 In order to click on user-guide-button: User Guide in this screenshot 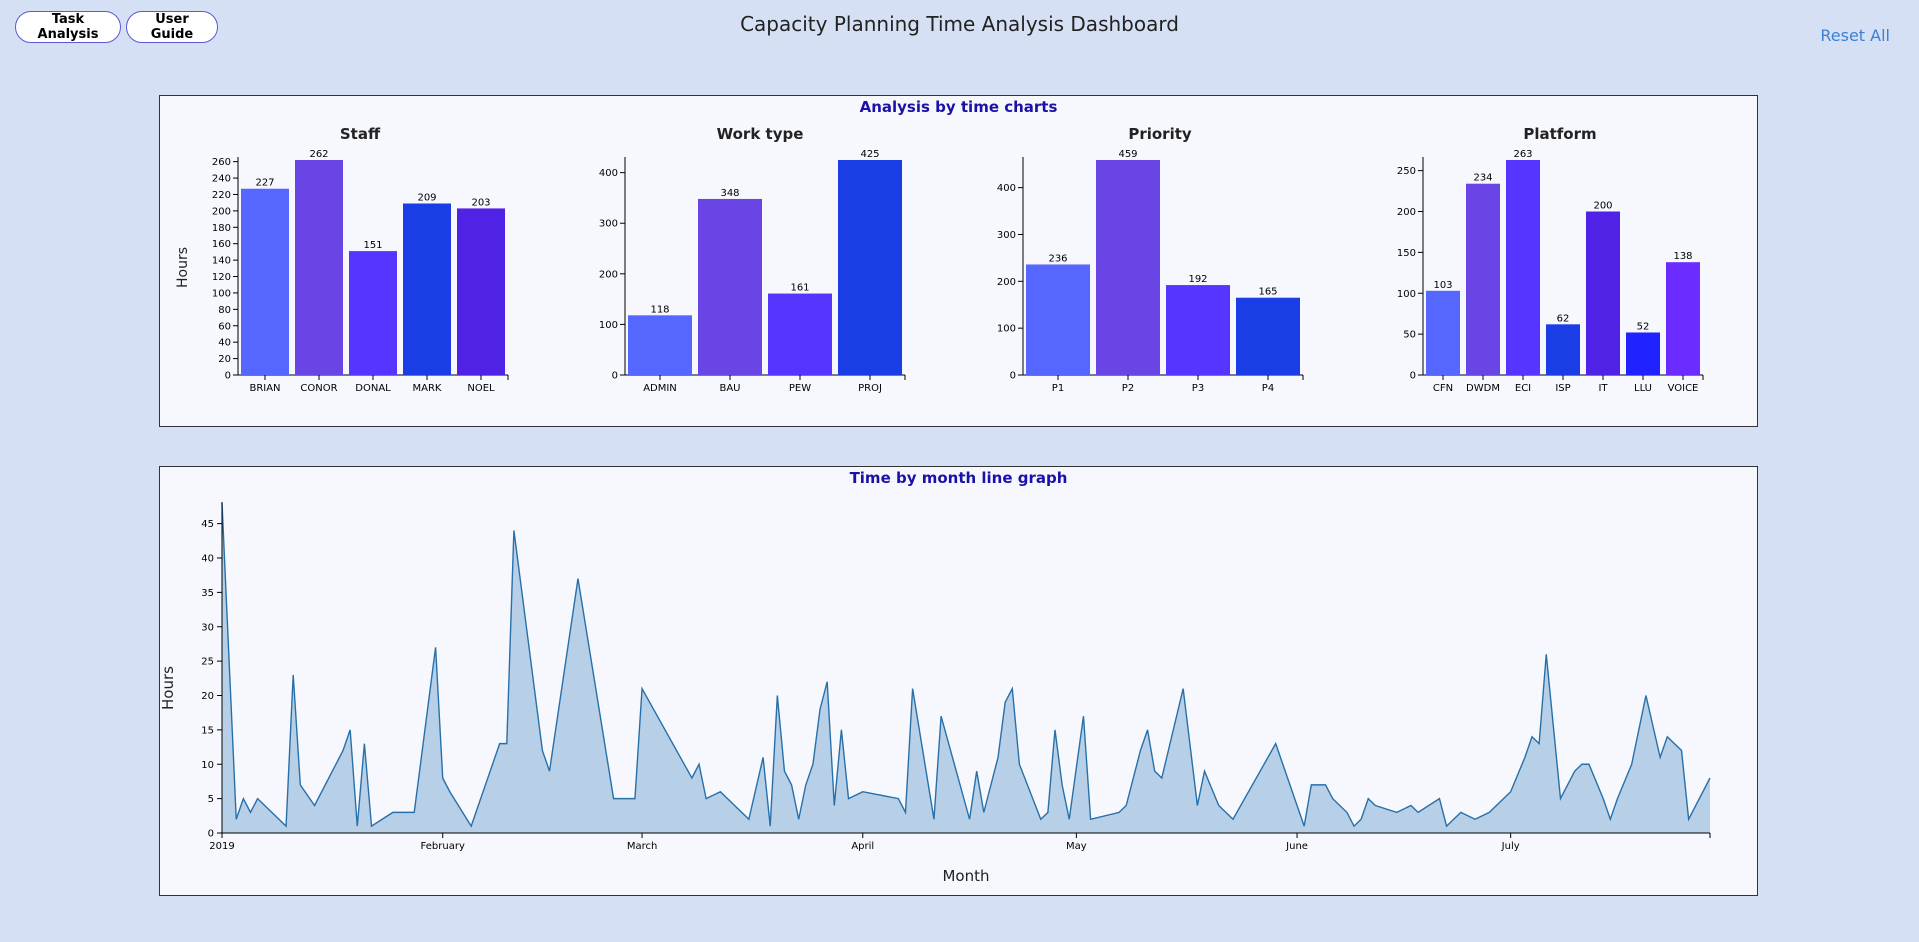, I will do `click(172, 27)`.